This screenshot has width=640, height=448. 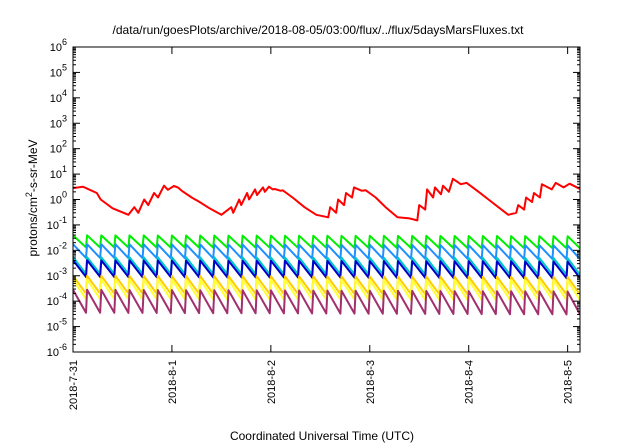 What do you see at coordinates (470, 382) in the screenshot?
I see `x-tick-label: 2018-8-4` at bounding box center [470, 382].